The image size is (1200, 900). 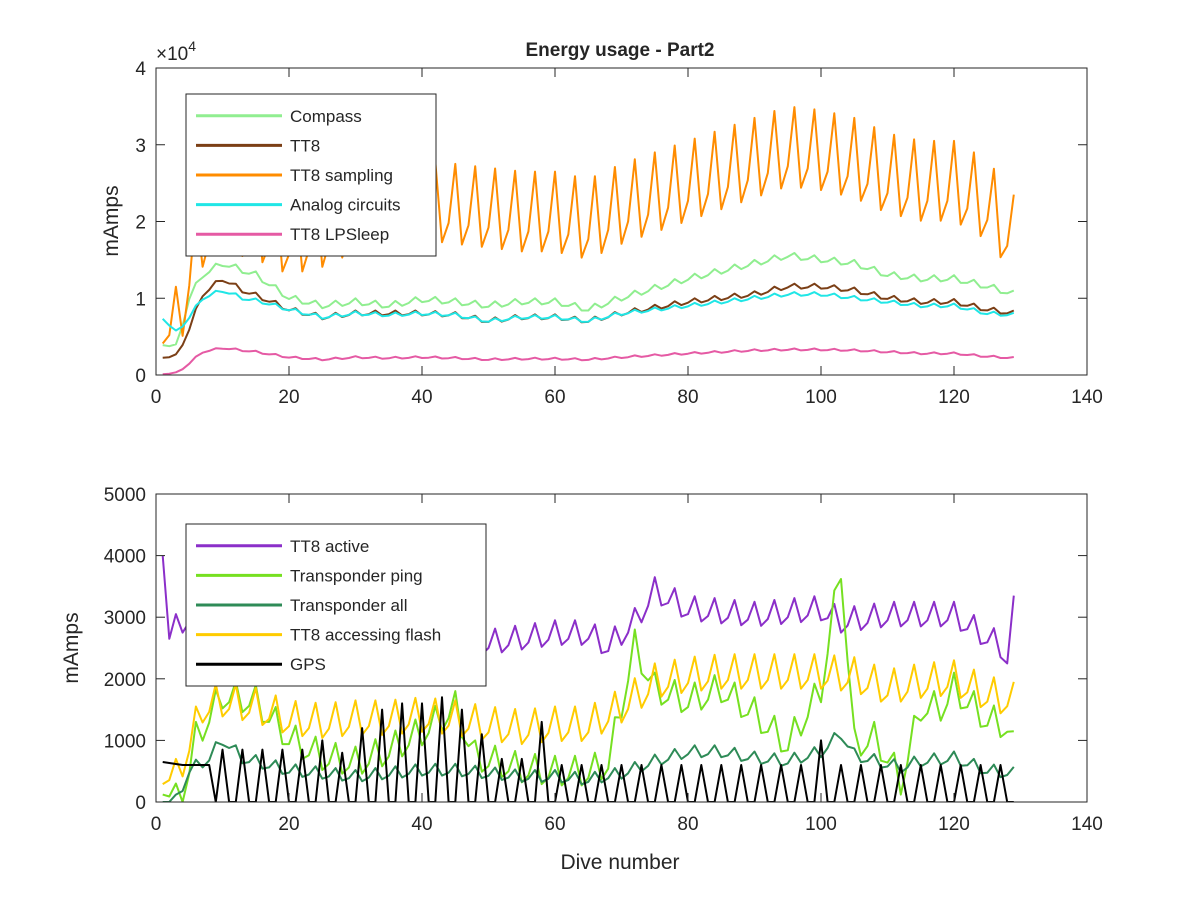 I want to click on legend-label: TT8 LPSleep, so click(x=339, y=234).